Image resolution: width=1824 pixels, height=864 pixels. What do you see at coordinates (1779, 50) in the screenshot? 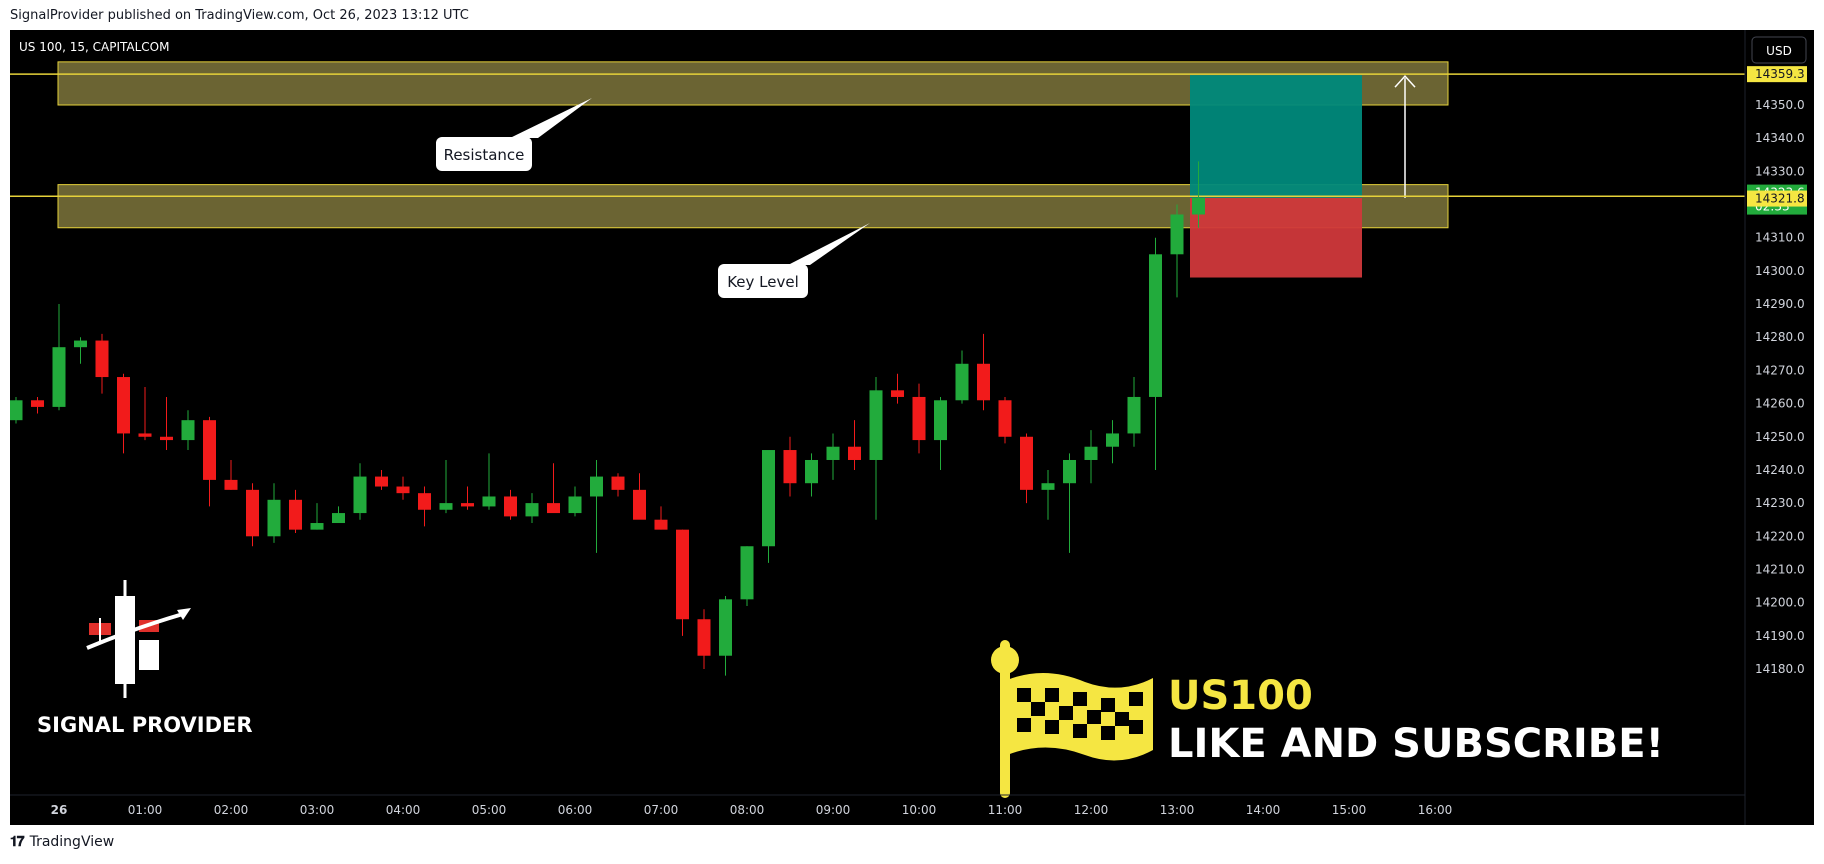
I see `currency-button: USD` at bounding box center [1779, 50].